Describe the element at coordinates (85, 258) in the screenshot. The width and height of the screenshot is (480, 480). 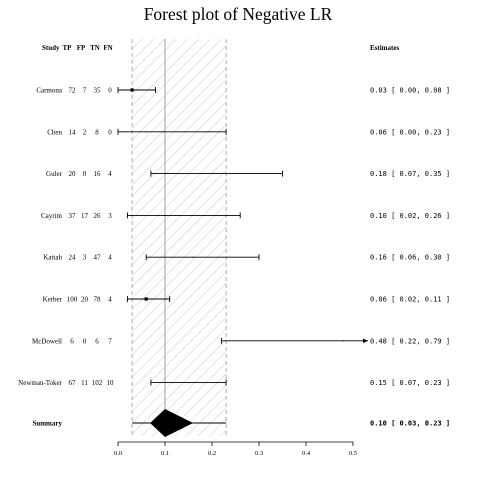
I see `fp-value: 3` at that location.